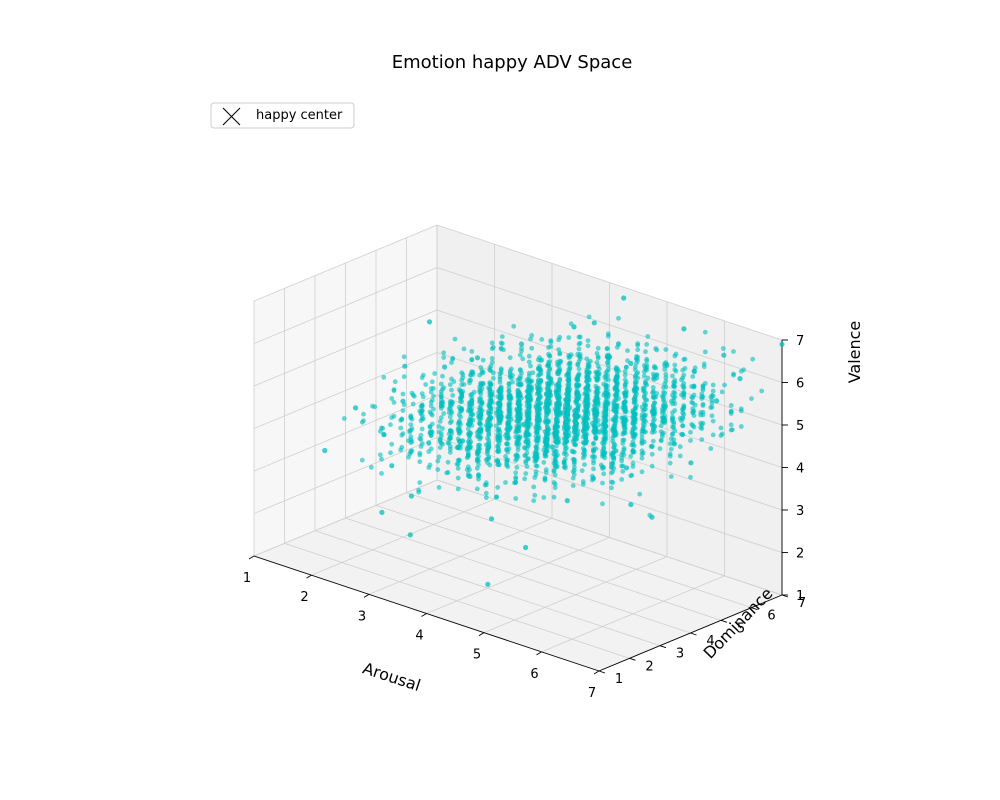 The width and height of the screenshot is (1000, 800). Describe the element at coordinates (282, 115) in the screenshot. I see `legend: happy center` at that location.